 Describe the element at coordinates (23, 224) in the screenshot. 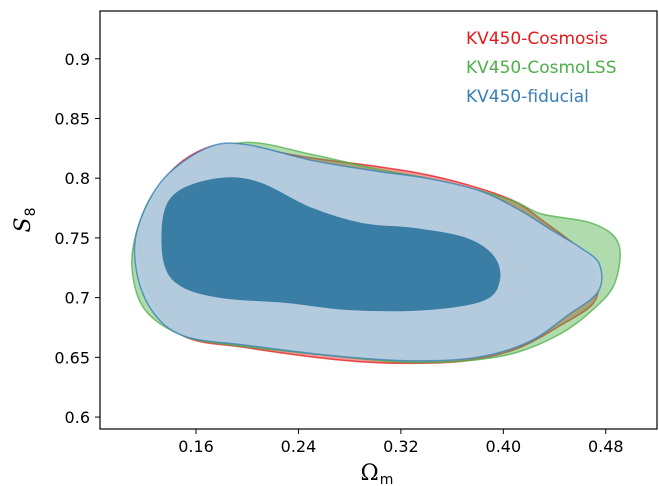

I see `y-axis-label-main: S` at that location.